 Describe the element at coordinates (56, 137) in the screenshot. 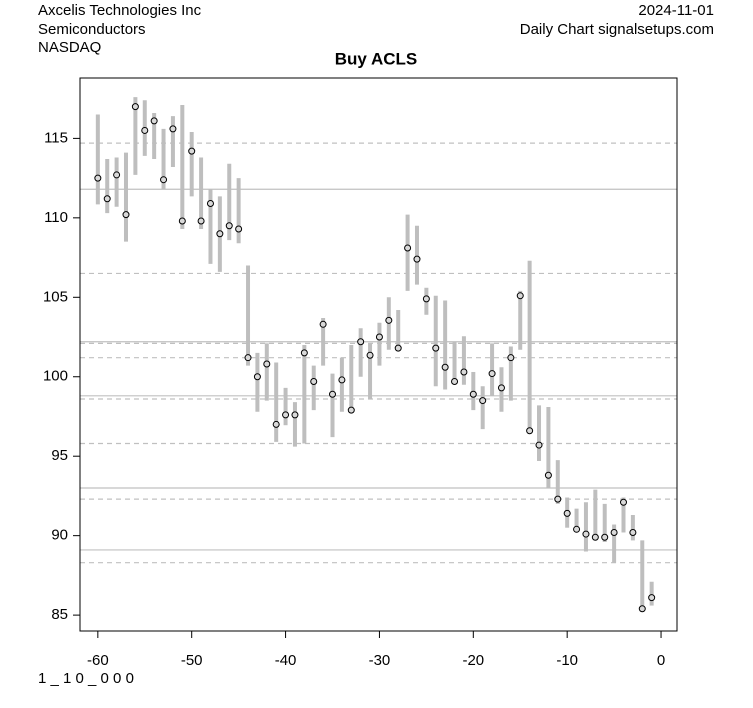

I see `y-tick-label: 115` at that location.